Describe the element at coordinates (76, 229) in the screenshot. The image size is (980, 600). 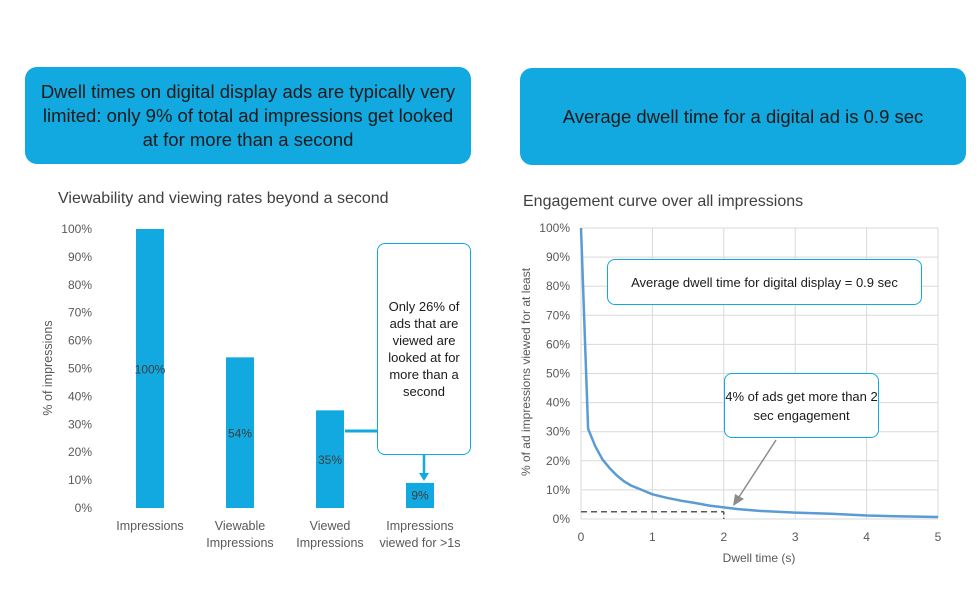
I see `bar-y-tick: 100%` at that location.